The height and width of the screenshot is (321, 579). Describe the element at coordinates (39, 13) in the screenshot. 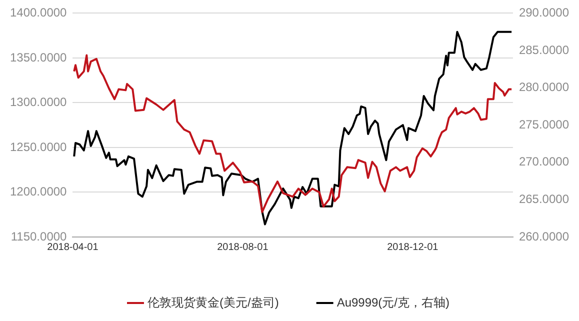

I see `y-tick-label: 1400.0000` at that location.